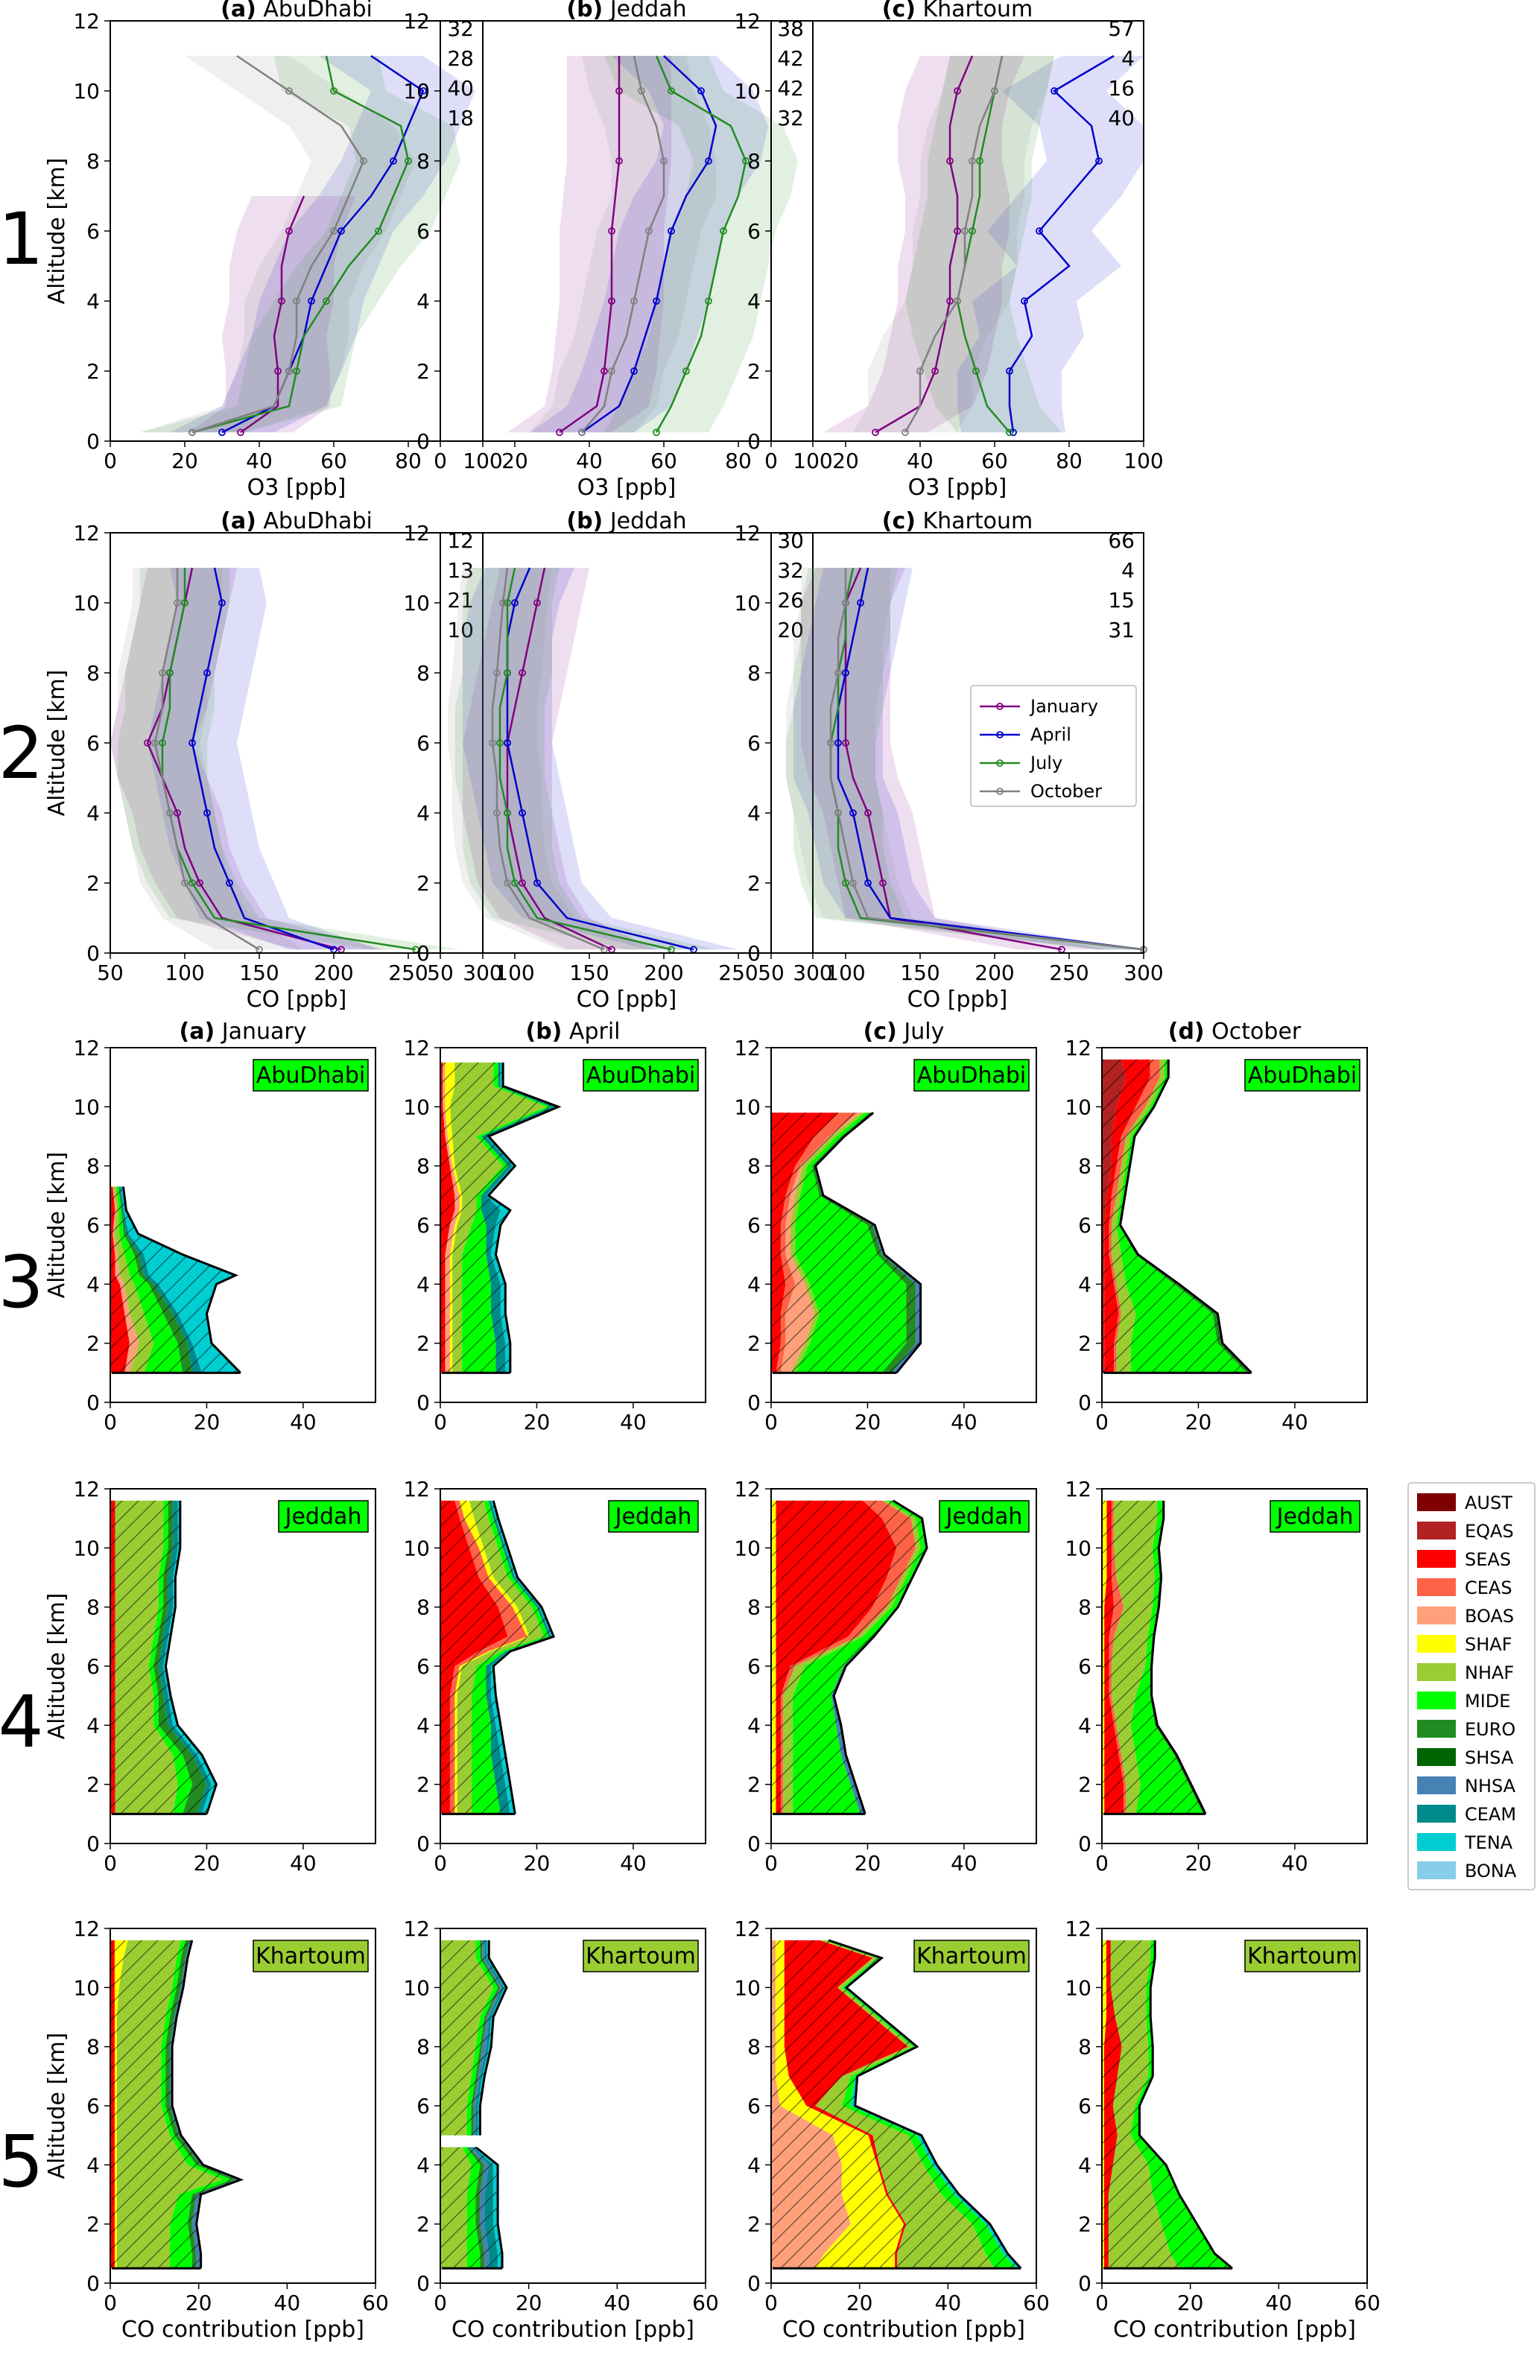  Describe the element at coordinates (93, 673) in the screenshot. I see `row2-ytick-label: 8` at that location.